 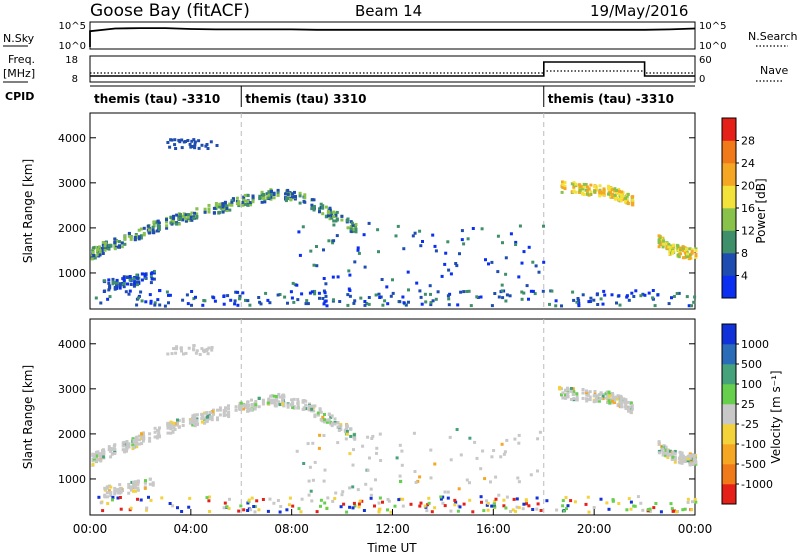 I want to click on y-tick-label: 2000, so click(x=72, y=434).